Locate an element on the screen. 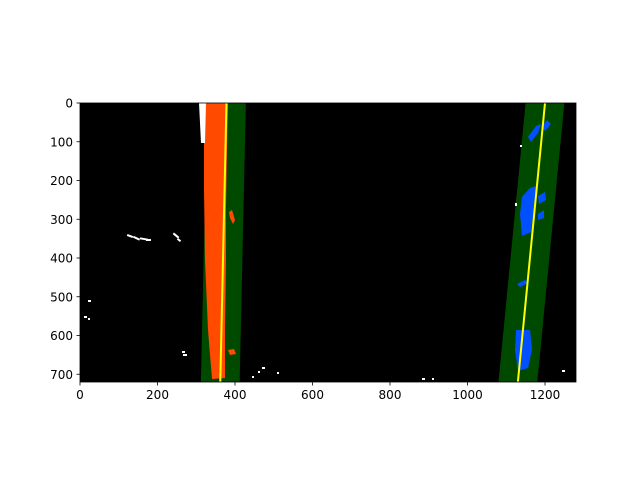  y-tick-label: 200 is located at coordinates (61, 181).